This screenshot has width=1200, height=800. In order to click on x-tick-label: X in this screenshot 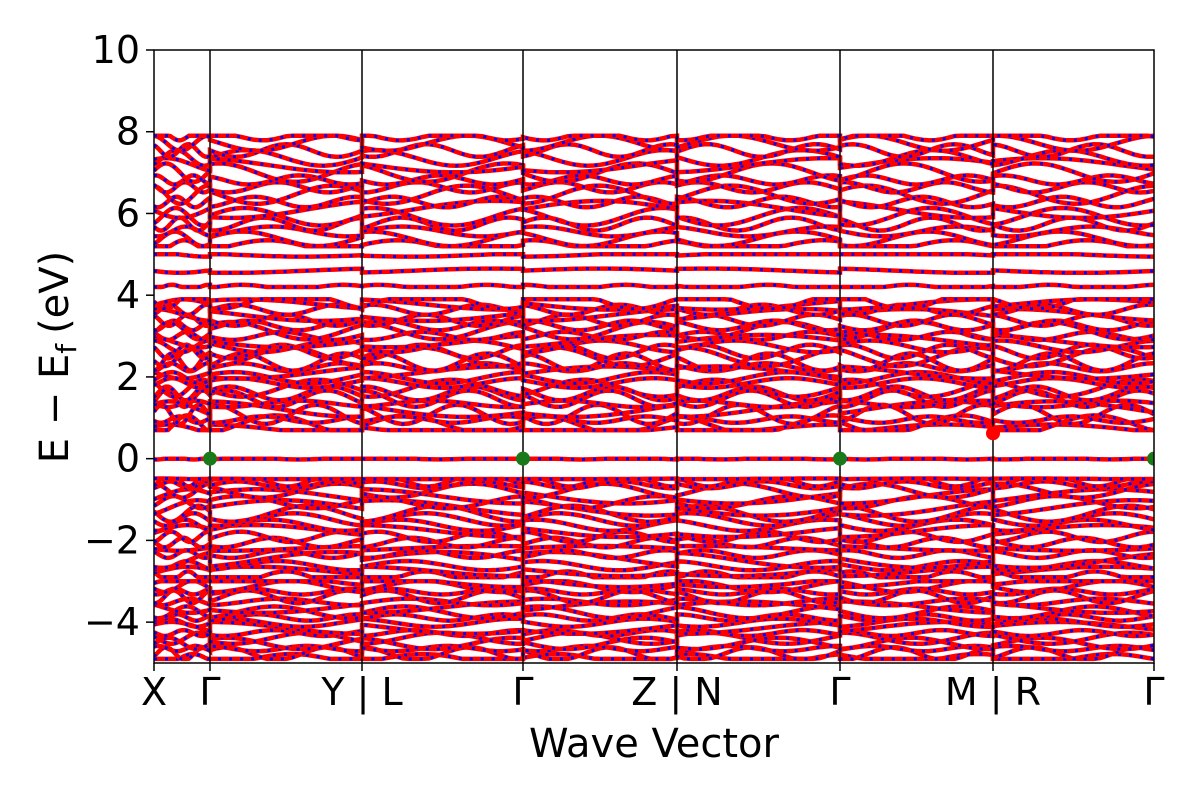, I will do `click(154, 692)`.